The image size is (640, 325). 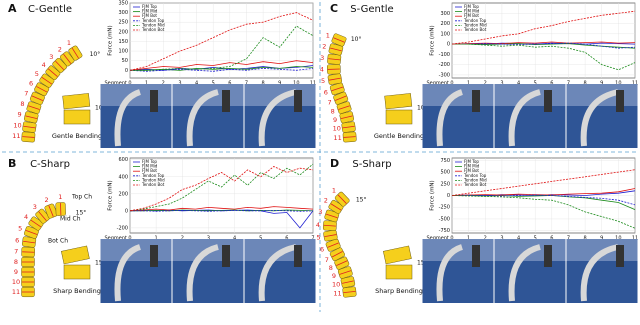 I want to click on segment-number: 5, so click(x=323, y=81).